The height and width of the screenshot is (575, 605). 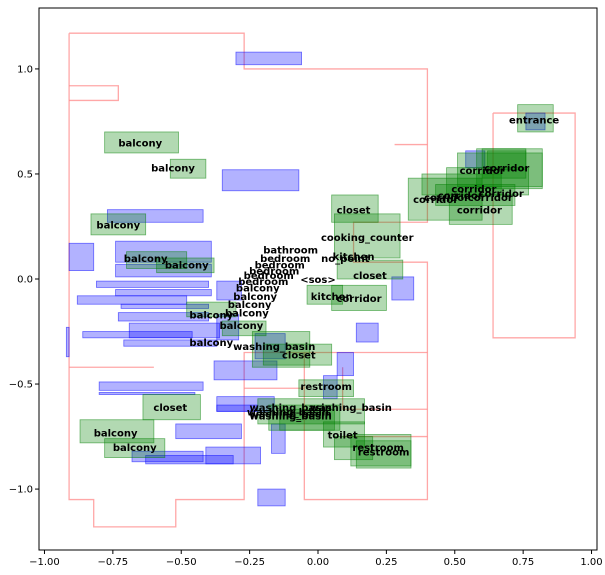 What do you see at coordinates (25, 69) in the screenshot?
I see `y-tick-label: 1.0` at bounding box center [25, 69].